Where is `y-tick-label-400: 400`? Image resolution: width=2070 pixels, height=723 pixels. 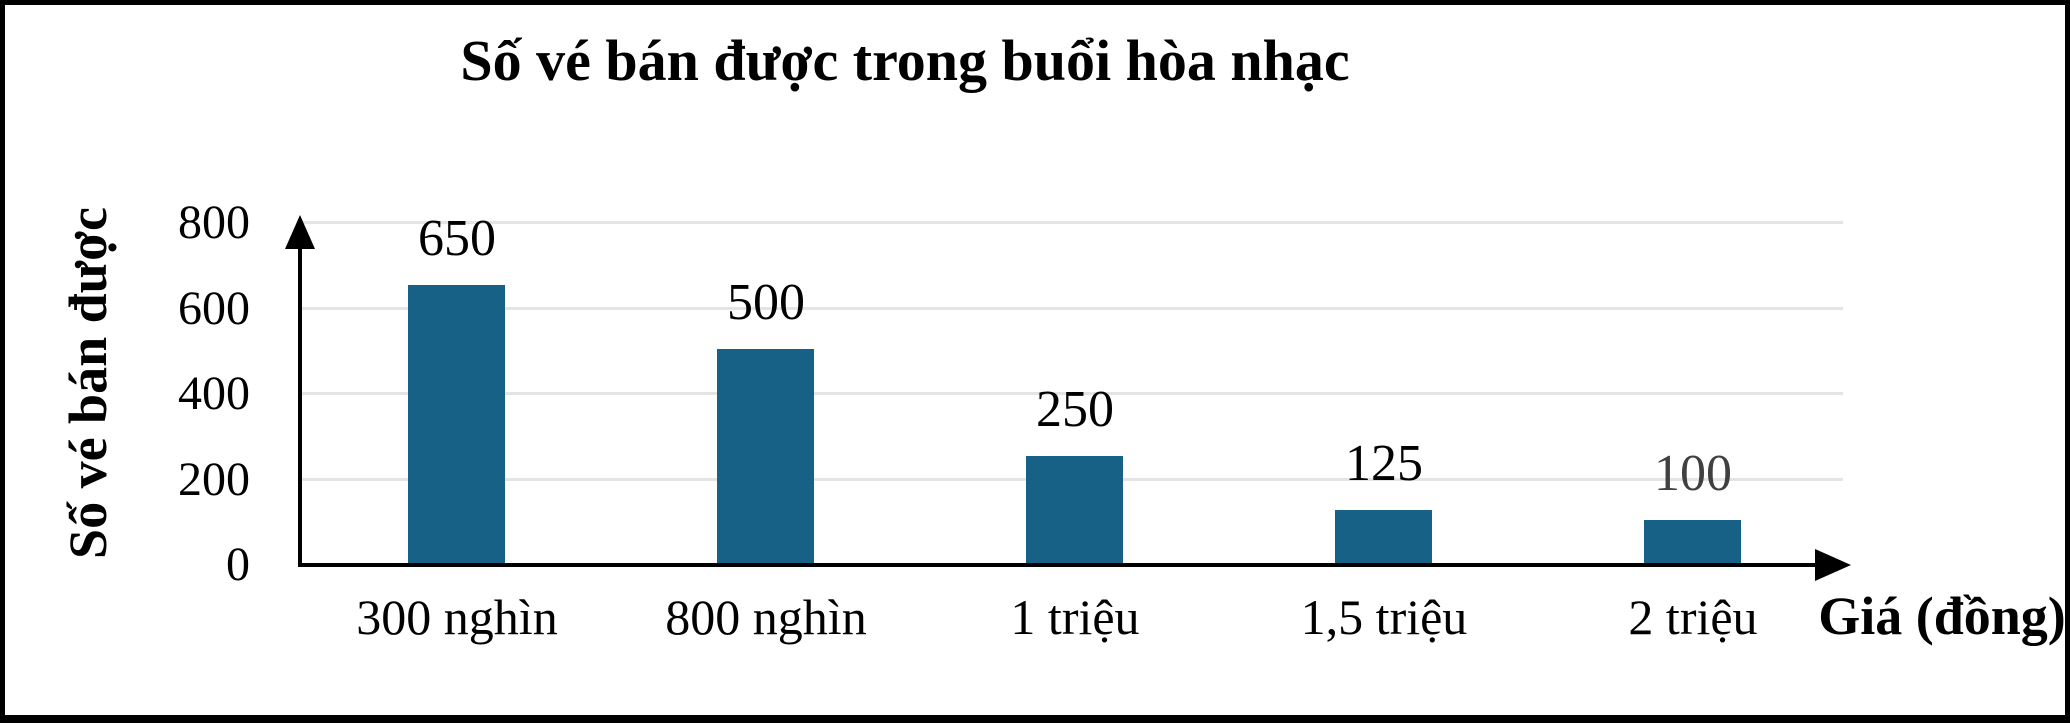
y-tick-label-400: 400 is located at coordinates (214, 393).